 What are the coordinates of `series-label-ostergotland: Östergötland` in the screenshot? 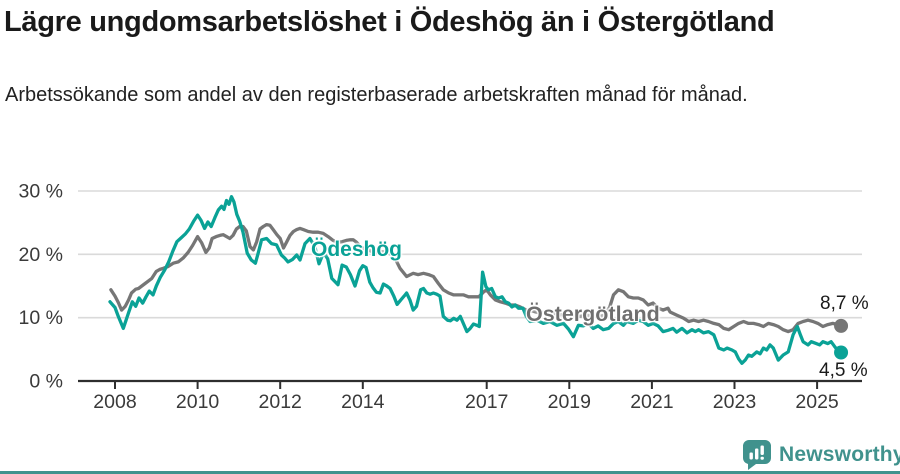 It's located at (593, 314).